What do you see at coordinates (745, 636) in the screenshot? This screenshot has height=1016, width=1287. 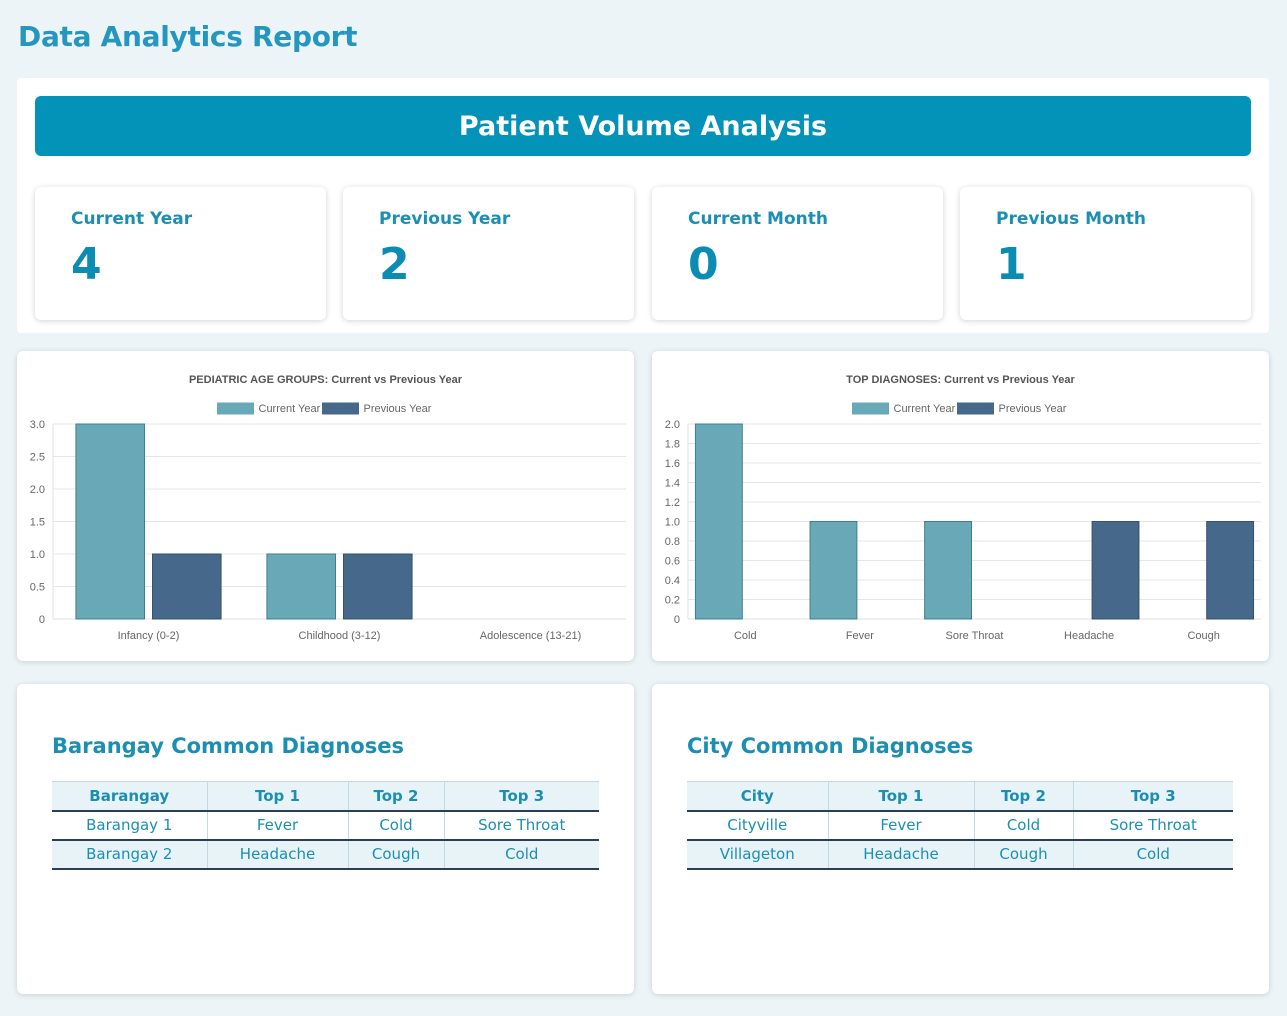 I see `x-tick-label: Cold` at bounding box center [745, 636].